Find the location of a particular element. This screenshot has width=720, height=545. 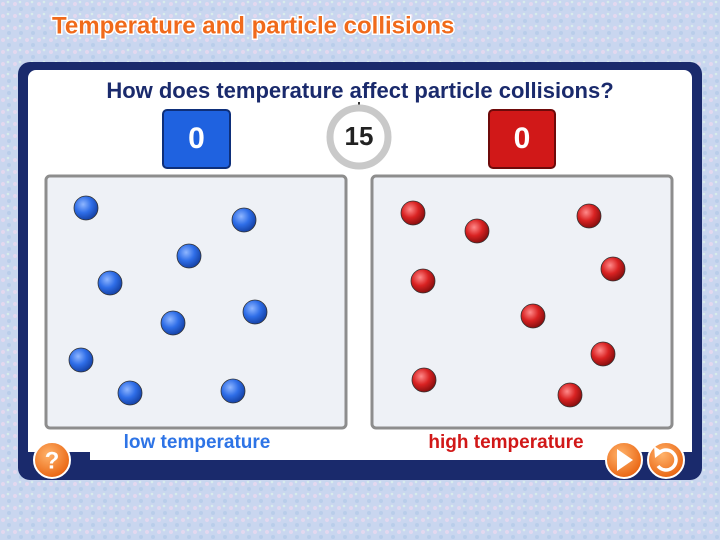

timer: 15 is located at coordinates (359, 136).